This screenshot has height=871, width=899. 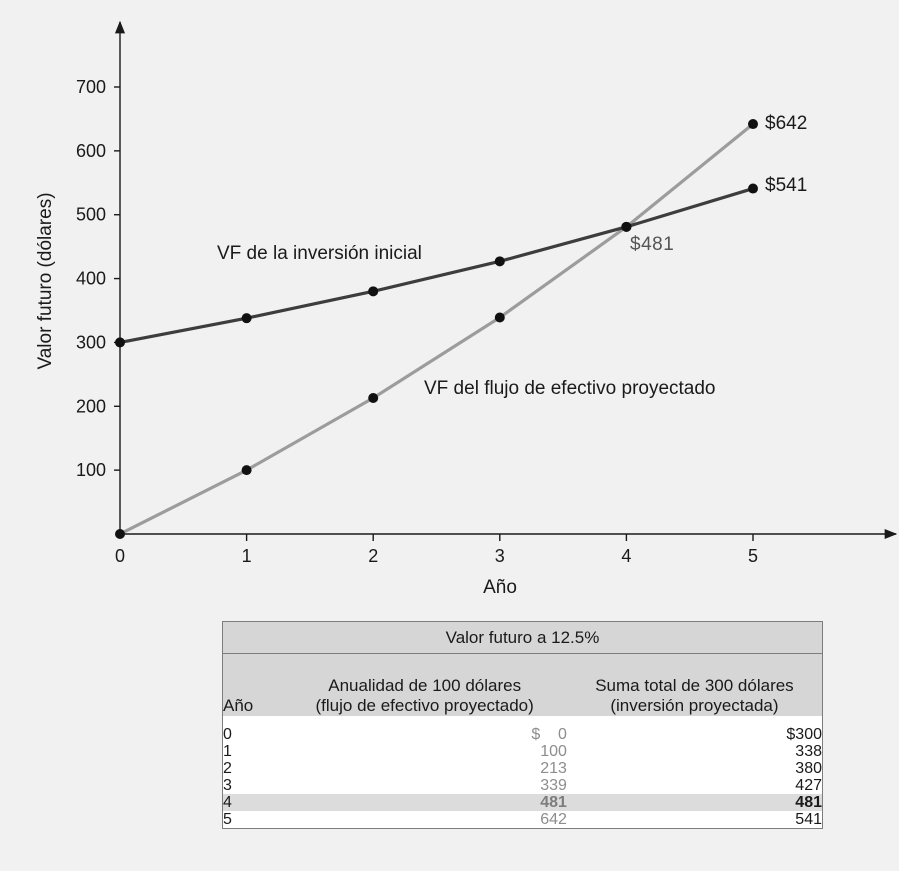 I want to click on cell-lump: 481, so click(x=694, y=802).